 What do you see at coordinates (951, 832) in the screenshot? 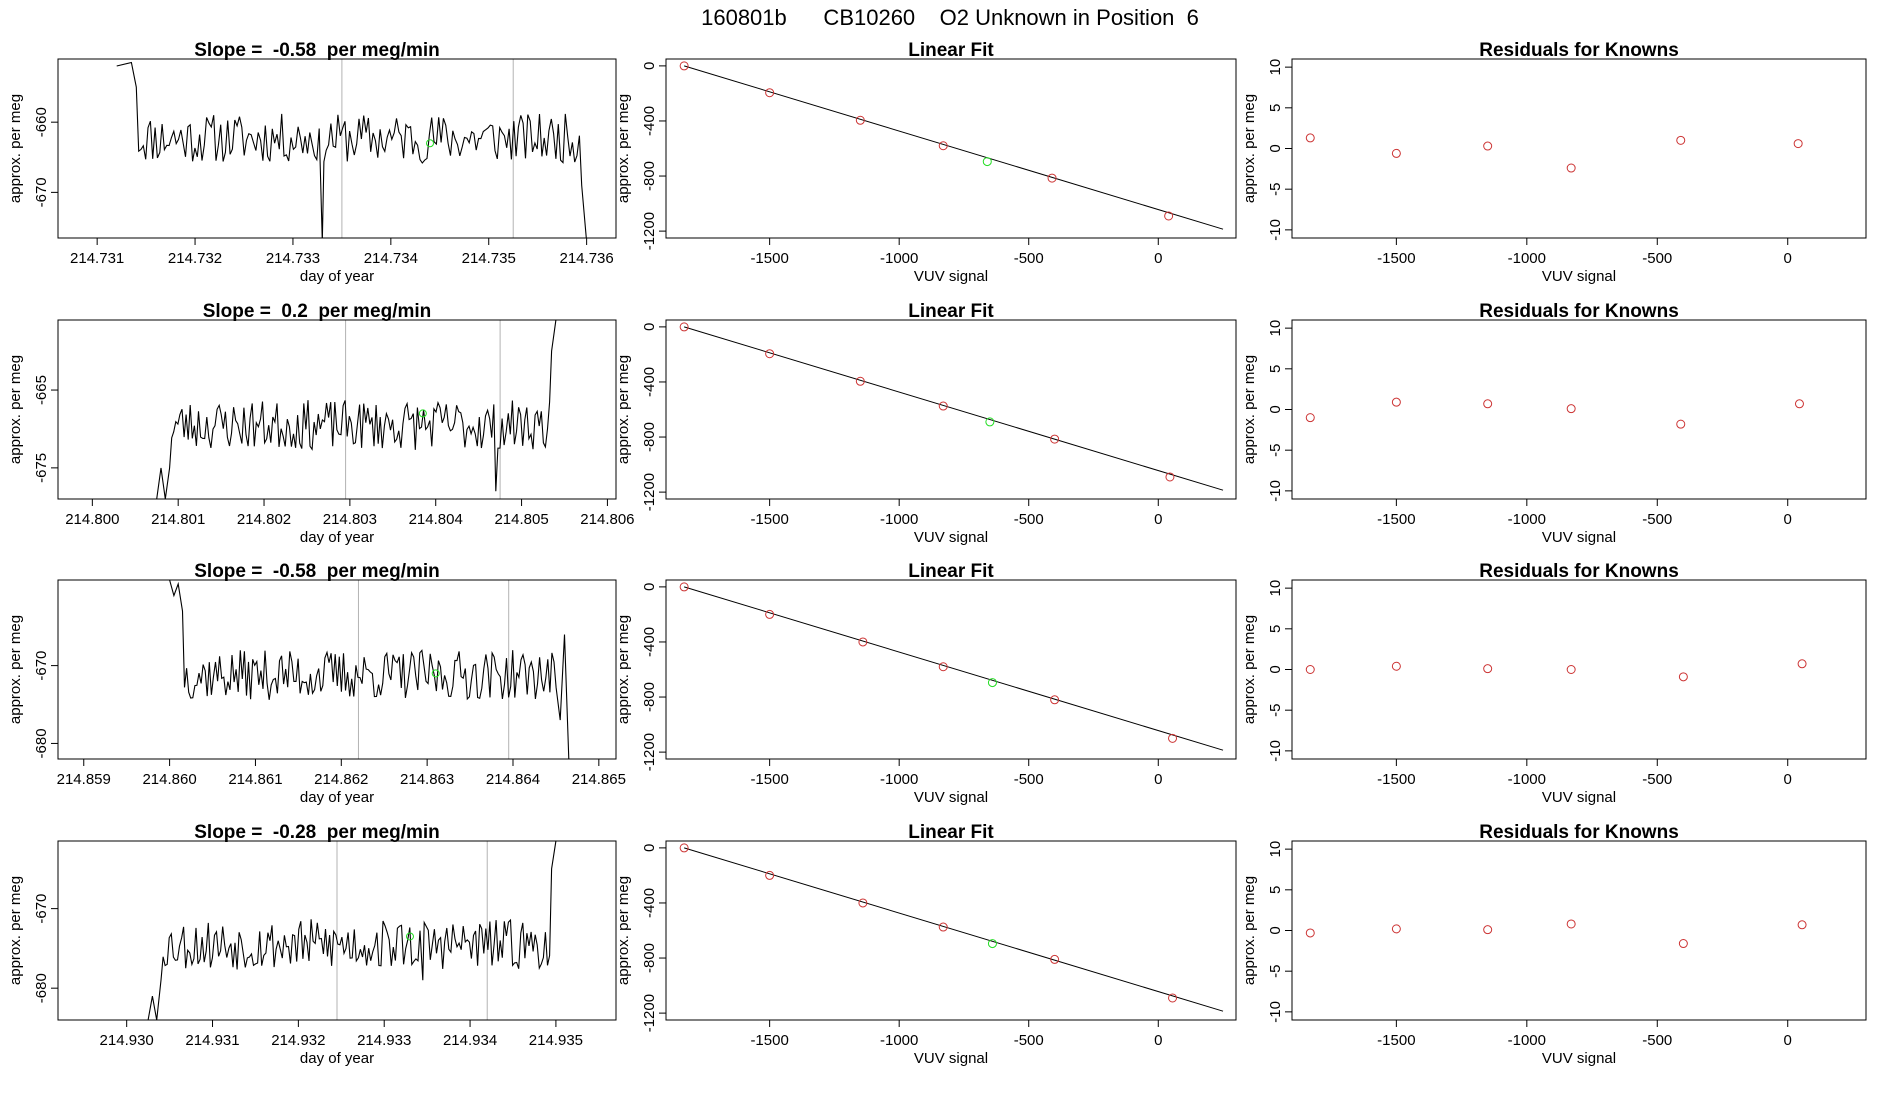
I see `chart-title: Linear Fit` at bounding box center [951, 832].